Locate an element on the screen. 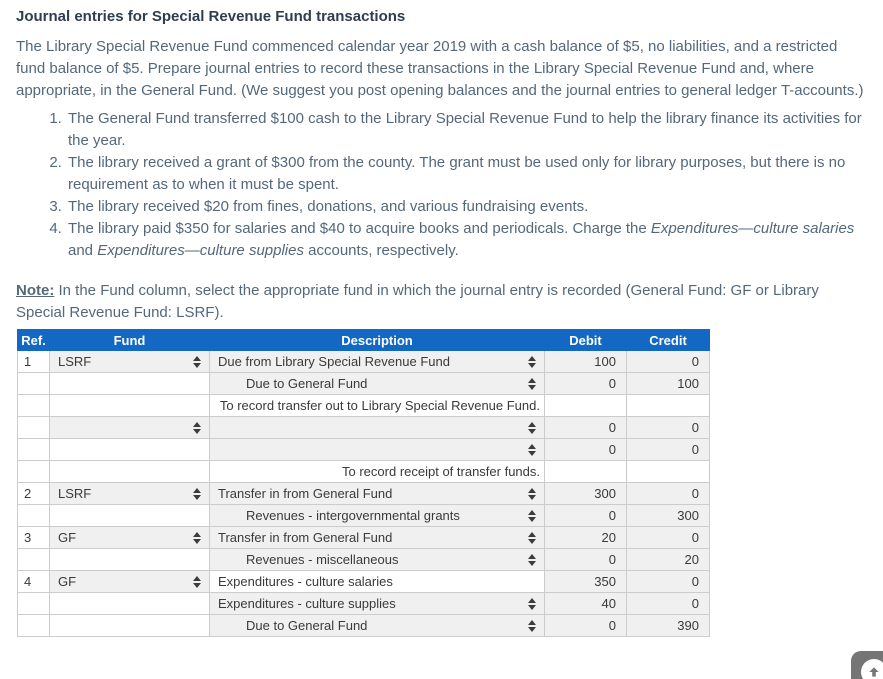 This screenshot has width=883, height=679. column-header-description: Description is located at coordinates (377, 340).